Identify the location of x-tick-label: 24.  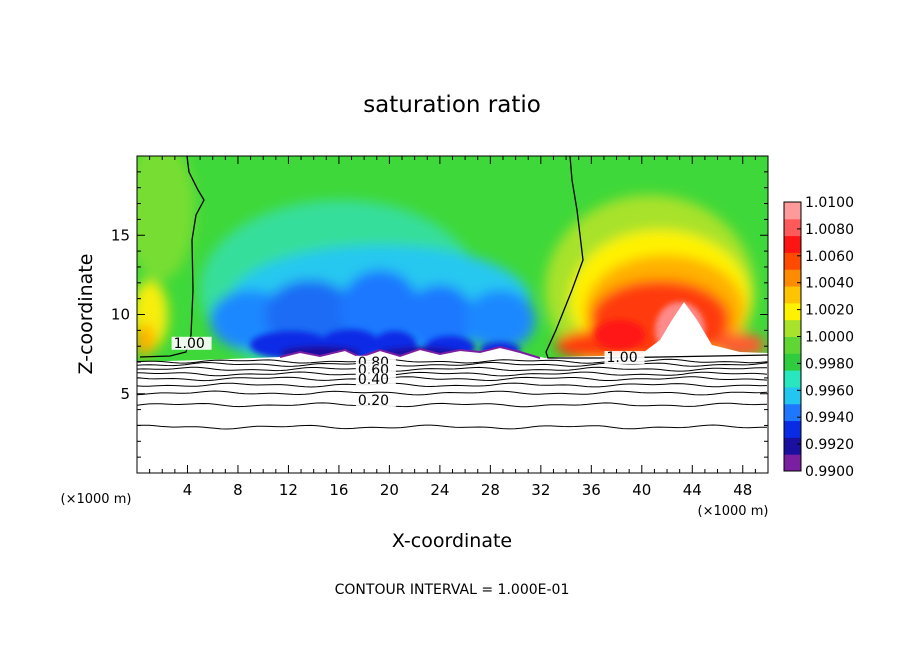
(439, 490).